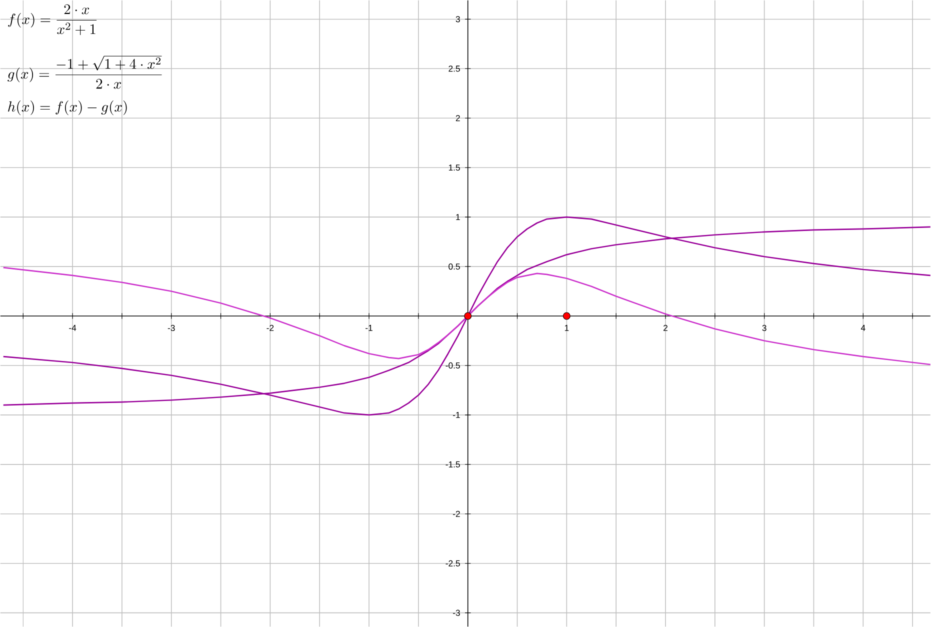  What do you see at coordinates (456, 513) in the screenshot?
I see `y-tick-label: -2` at bounding box center [456, 513].